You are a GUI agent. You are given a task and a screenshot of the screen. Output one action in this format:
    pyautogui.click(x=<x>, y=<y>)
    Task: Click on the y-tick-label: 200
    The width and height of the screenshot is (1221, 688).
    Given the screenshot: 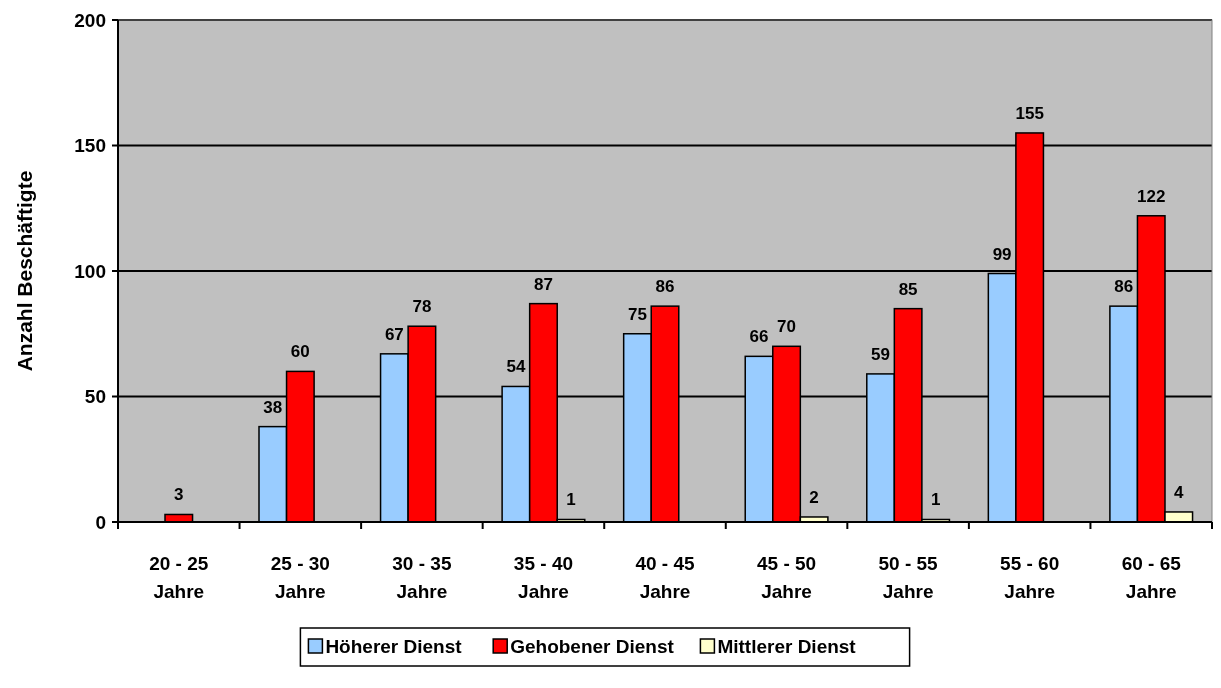 What is the action you would take?
    pyautogui.click(x=90, y=20)
    